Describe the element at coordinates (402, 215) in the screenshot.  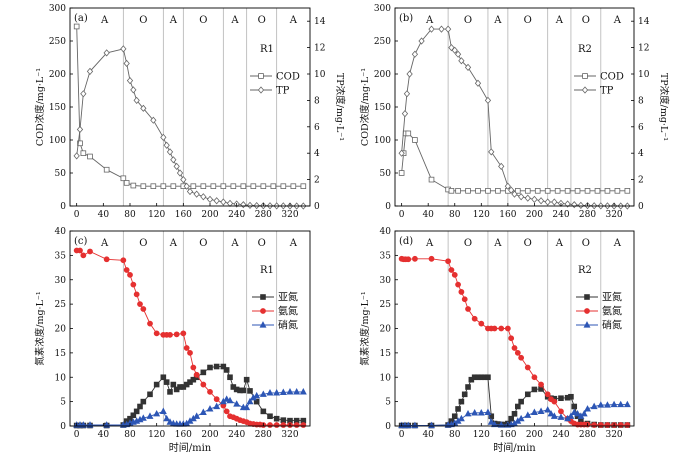
I see `x-tick-label: 0` at that location.